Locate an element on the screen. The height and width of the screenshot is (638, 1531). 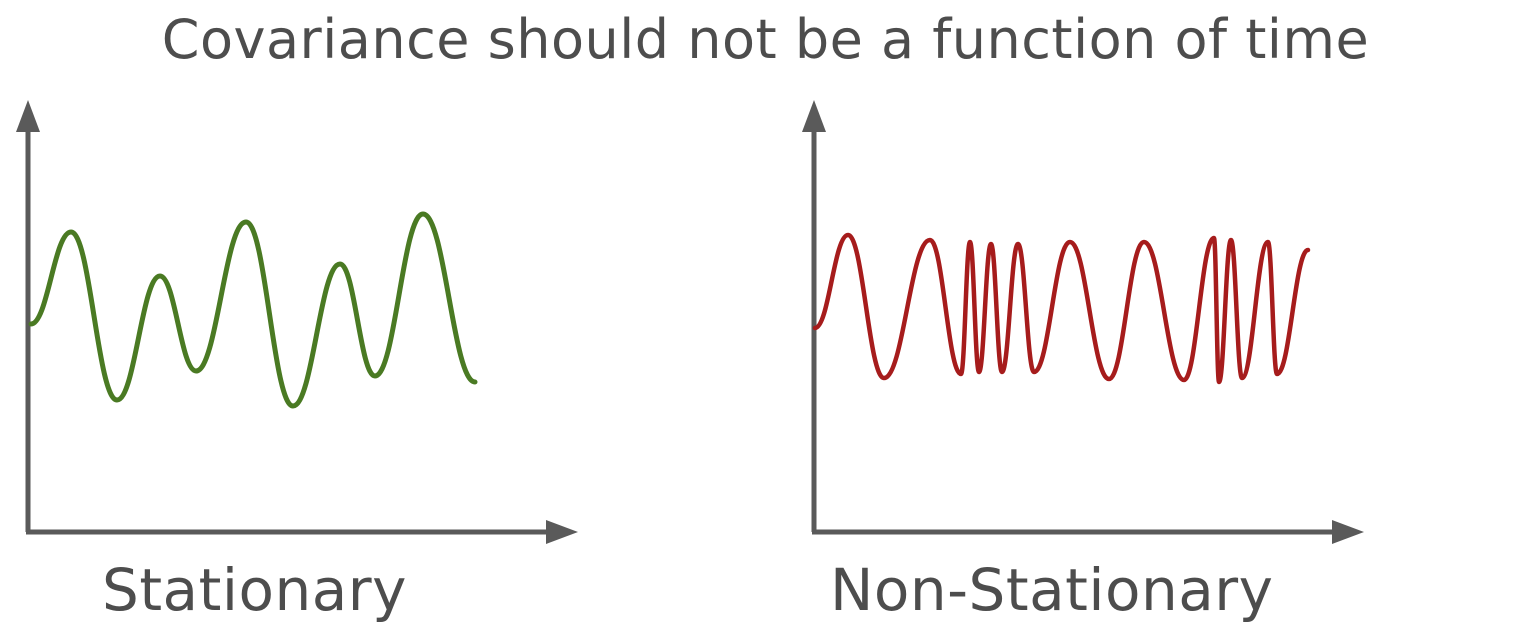
non-stationary-signal is located at coordinates (1061, 308).